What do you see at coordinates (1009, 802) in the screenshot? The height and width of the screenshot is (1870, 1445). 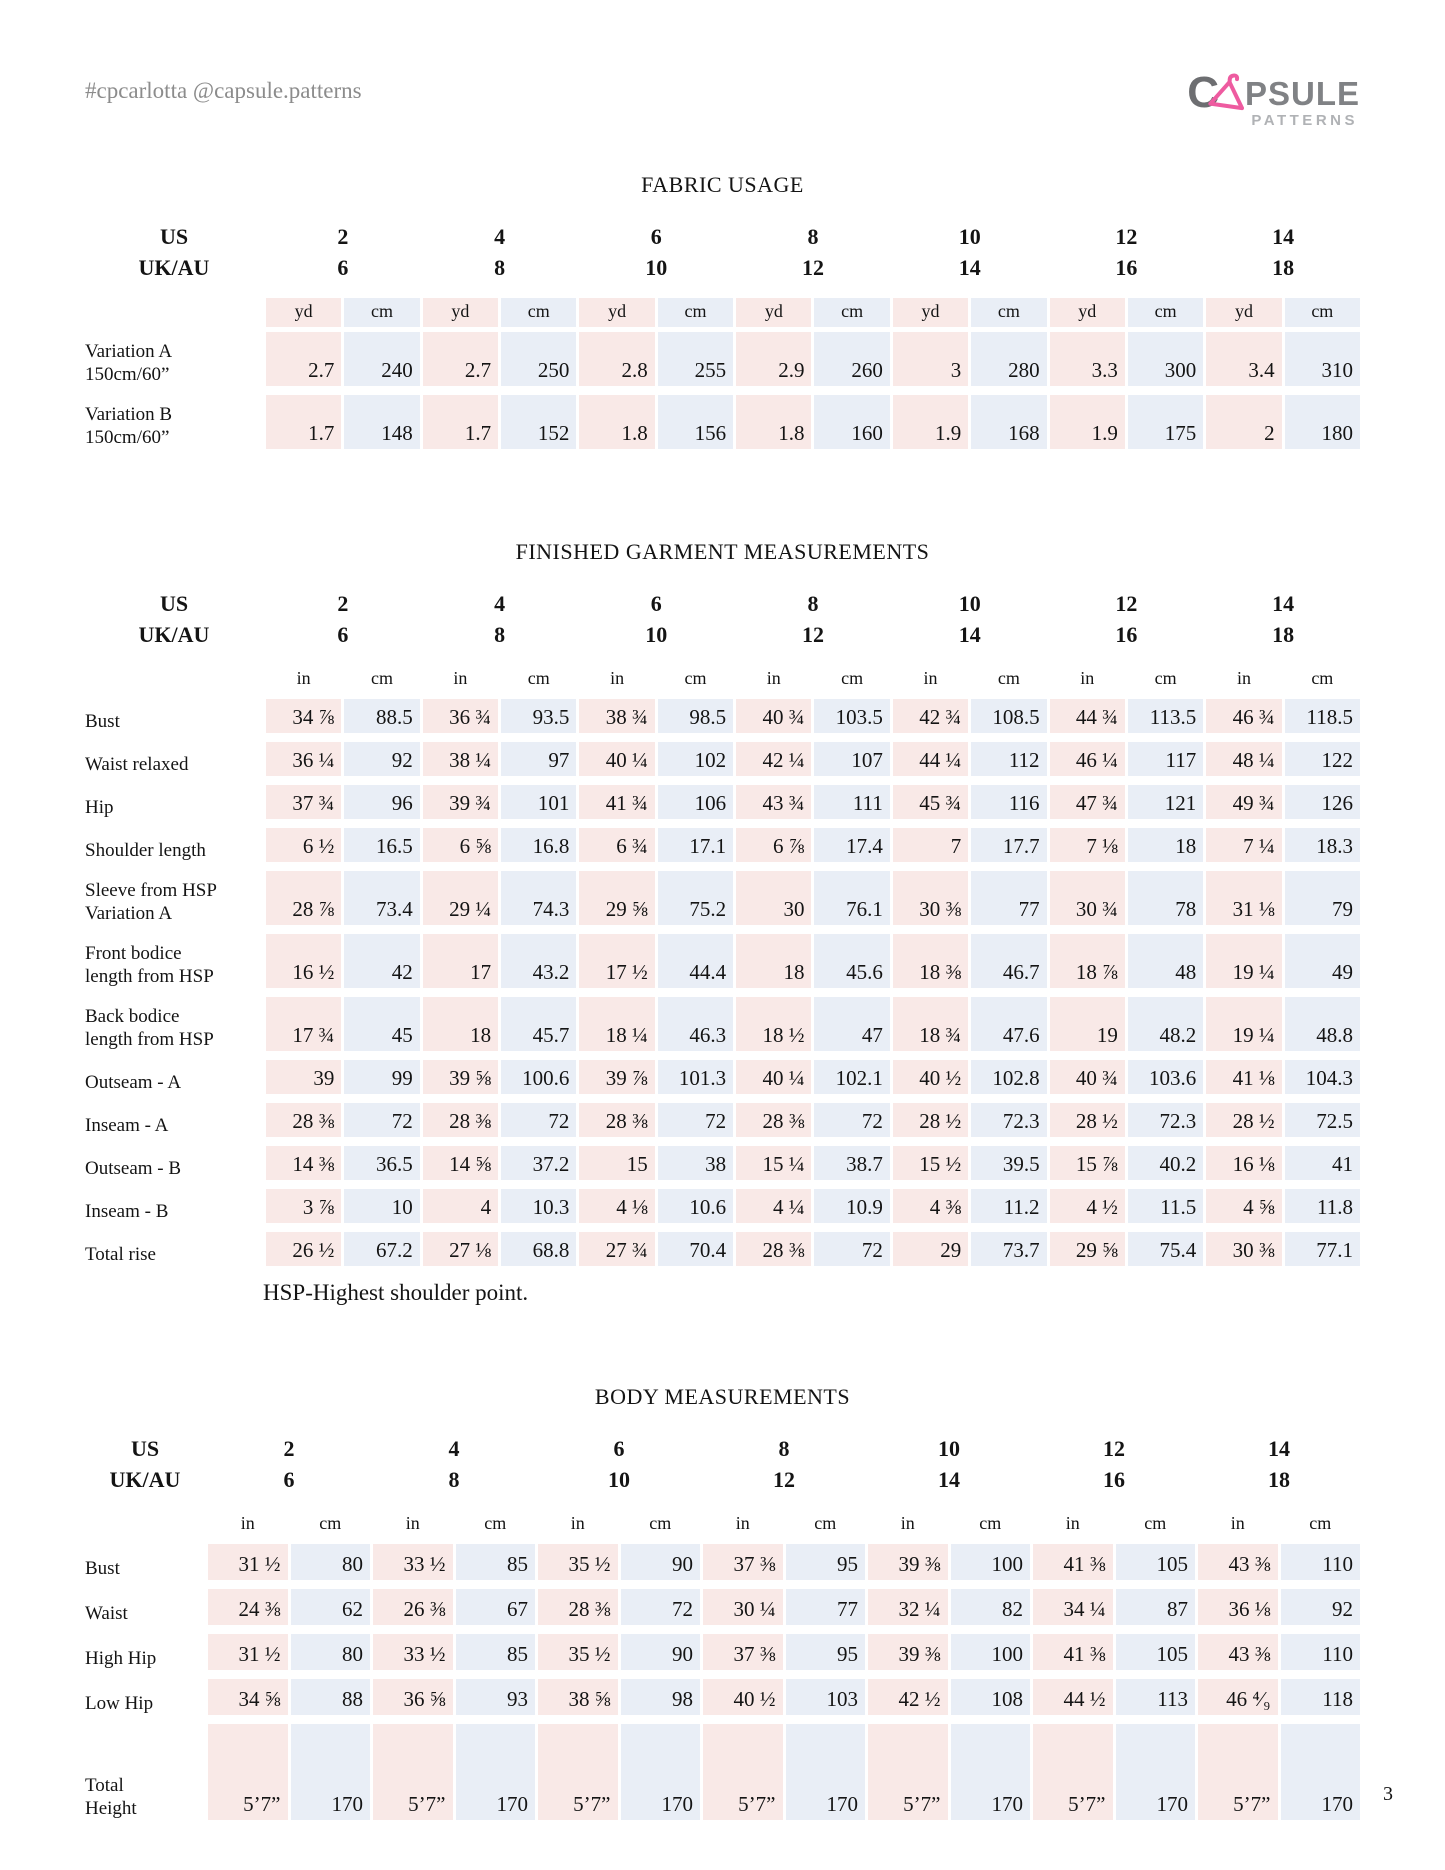 I see `value-cell: 116` at bounding box center [1009, 802].